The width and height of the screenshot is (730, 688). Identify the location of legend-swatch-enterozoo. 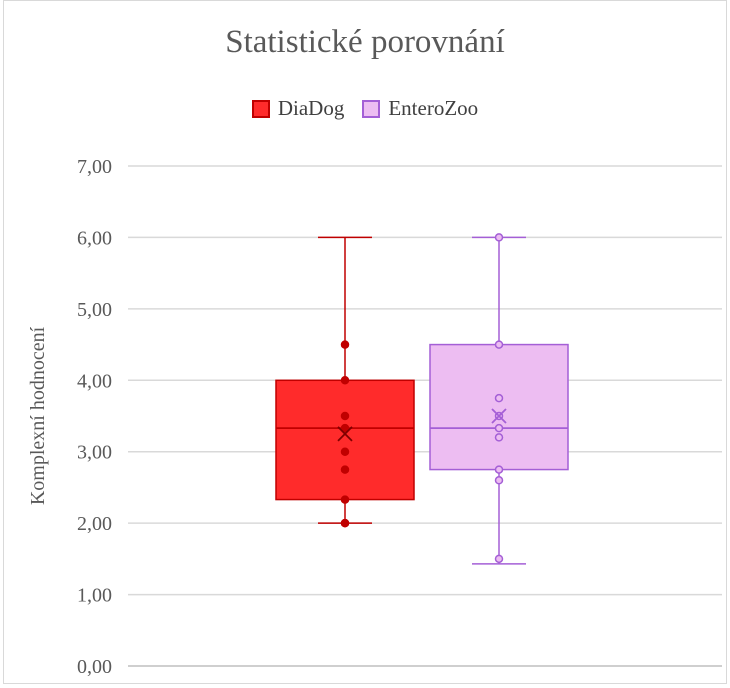
(371, 108).